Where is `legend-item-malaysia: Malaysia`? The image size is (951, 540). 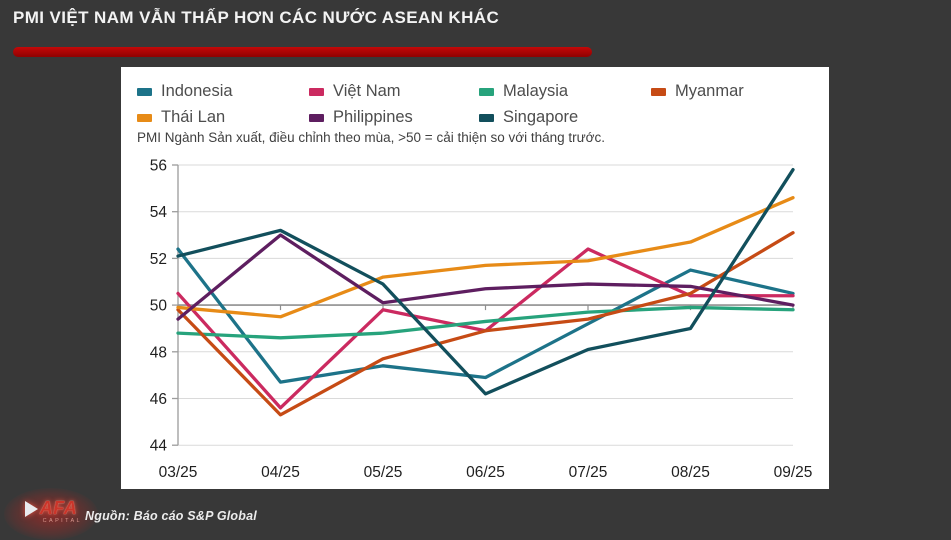
legend-item-malaysia: Malaysia is located at coordinates (565, 91).